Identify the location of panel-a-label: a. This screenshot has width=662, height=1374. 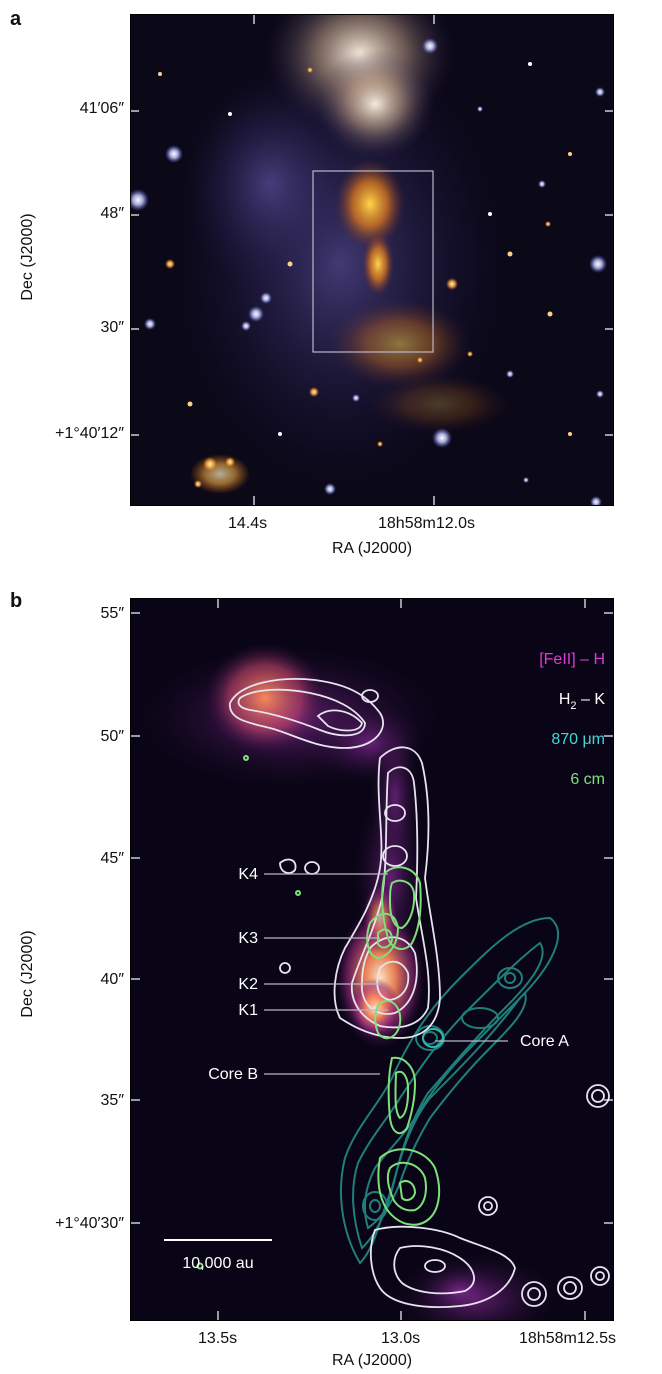
(16, 19).